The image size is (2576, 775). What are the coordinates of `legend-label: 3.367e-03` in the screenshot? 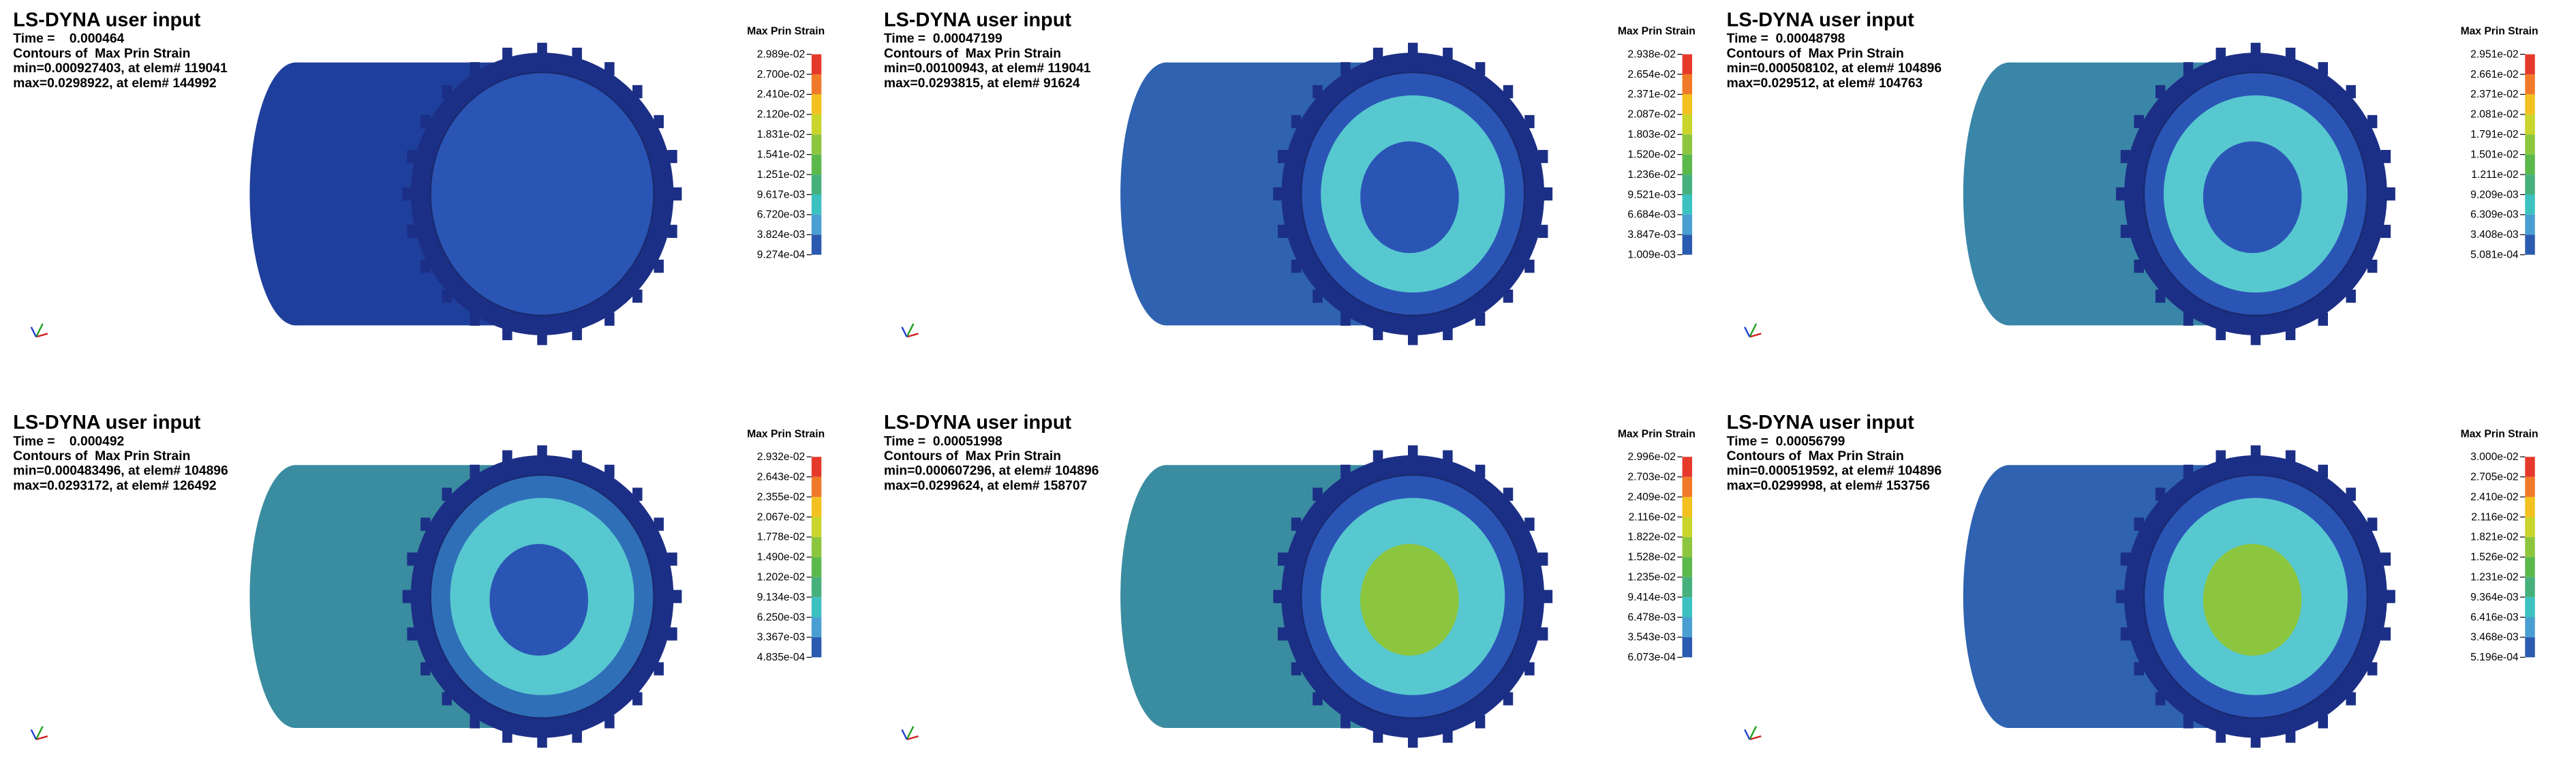 It's located at (782, 637).